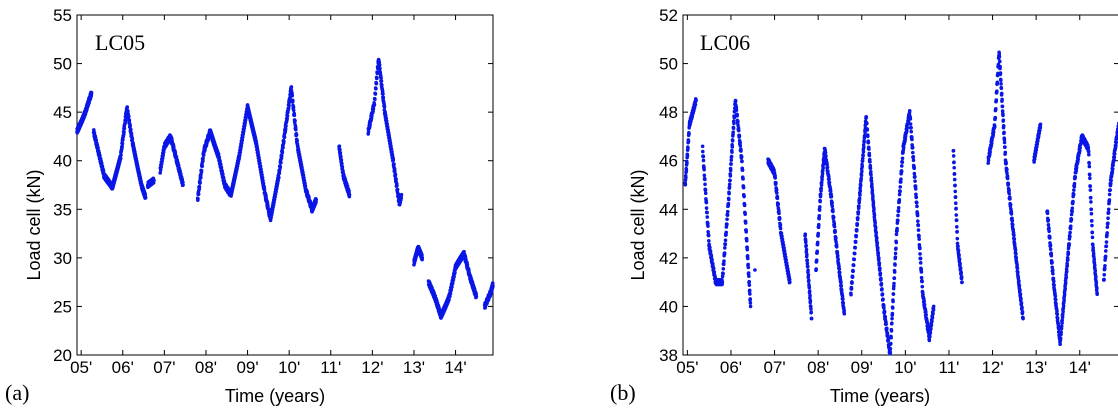 The height and width of the screenshot is (410, 1118). I want to click on y-tick-label: 46, so click(668, 161).